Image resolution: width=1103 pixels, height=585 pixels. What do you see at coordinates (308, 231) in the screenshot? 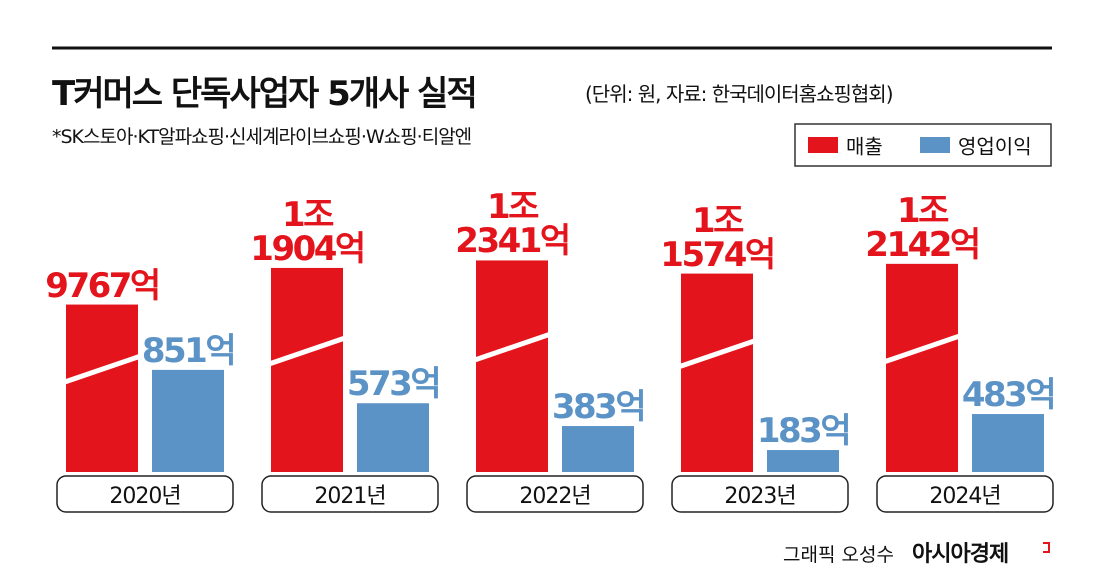
I see `value-label: 1조 1904억` at bounding box center [308, 231].